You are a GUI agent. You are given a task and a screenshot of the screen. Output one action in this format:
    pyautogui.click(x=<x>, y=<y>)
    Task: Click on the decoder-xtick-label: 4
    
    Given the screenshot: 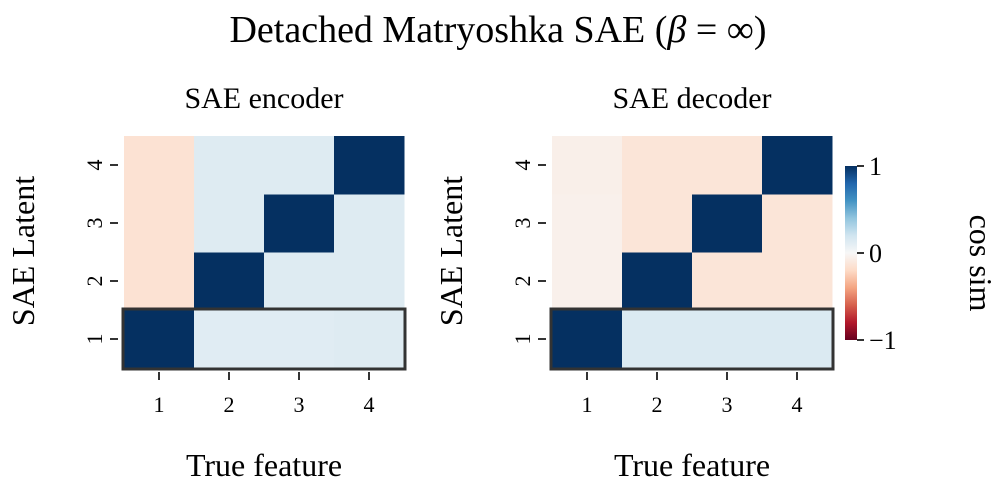 What is the action you would take?
    pyautogui.click(x=797, y=404)
    